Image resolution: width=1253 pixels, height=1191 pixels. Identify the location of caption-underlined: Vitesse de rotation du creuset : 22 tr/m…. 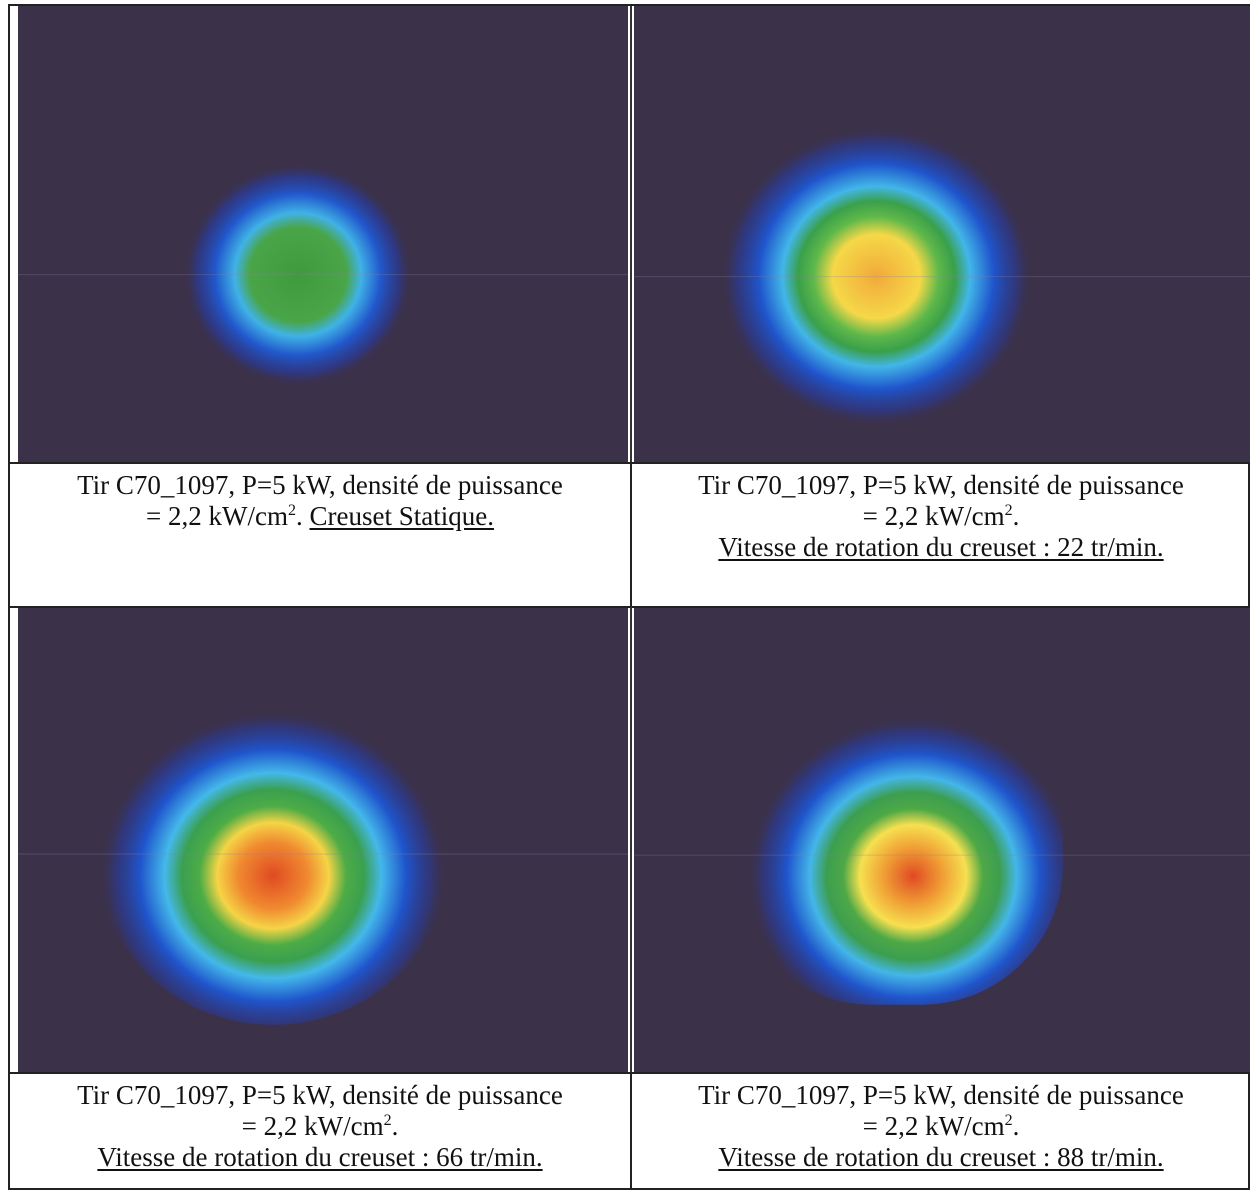
(941, 547).